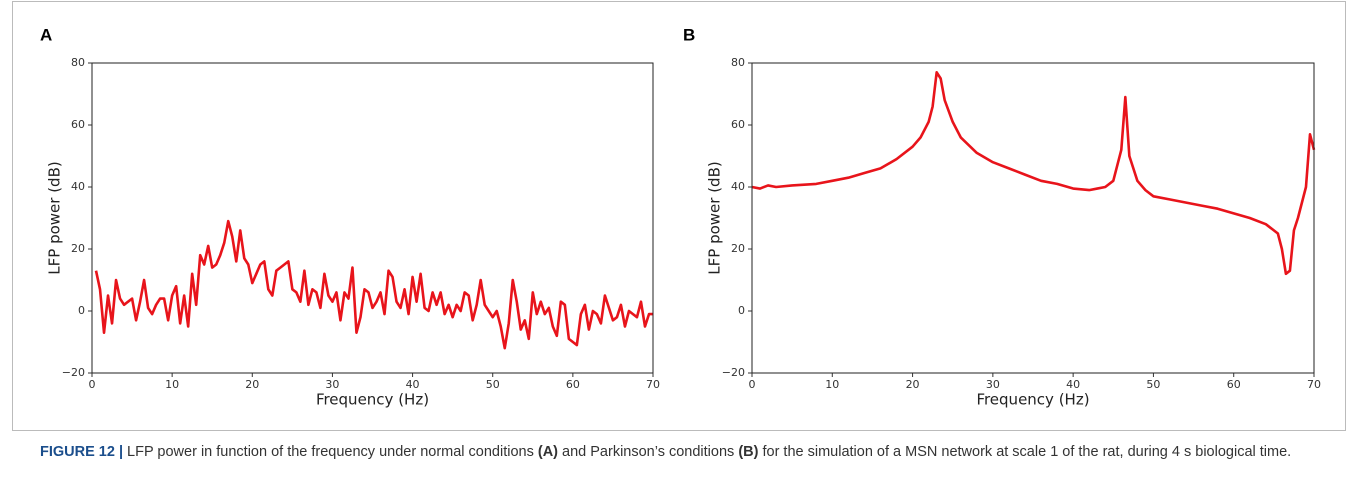  I want to click on caption-text: and Parkinson’s conditions, so click(648, 452).